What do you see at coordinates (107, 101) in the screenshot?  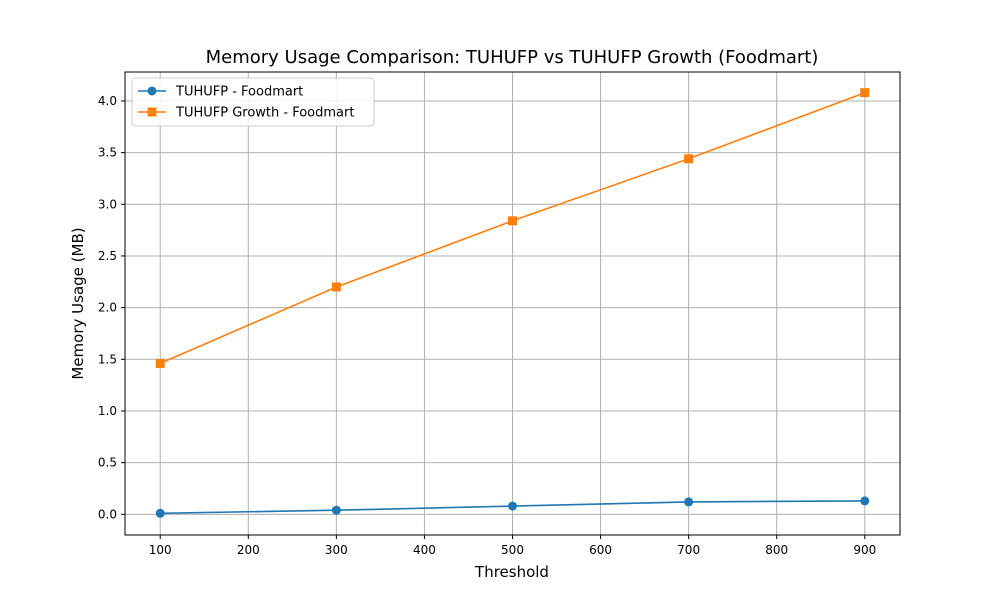 I see `y-tick-label: 4.0` at bounding box center [107, 101].